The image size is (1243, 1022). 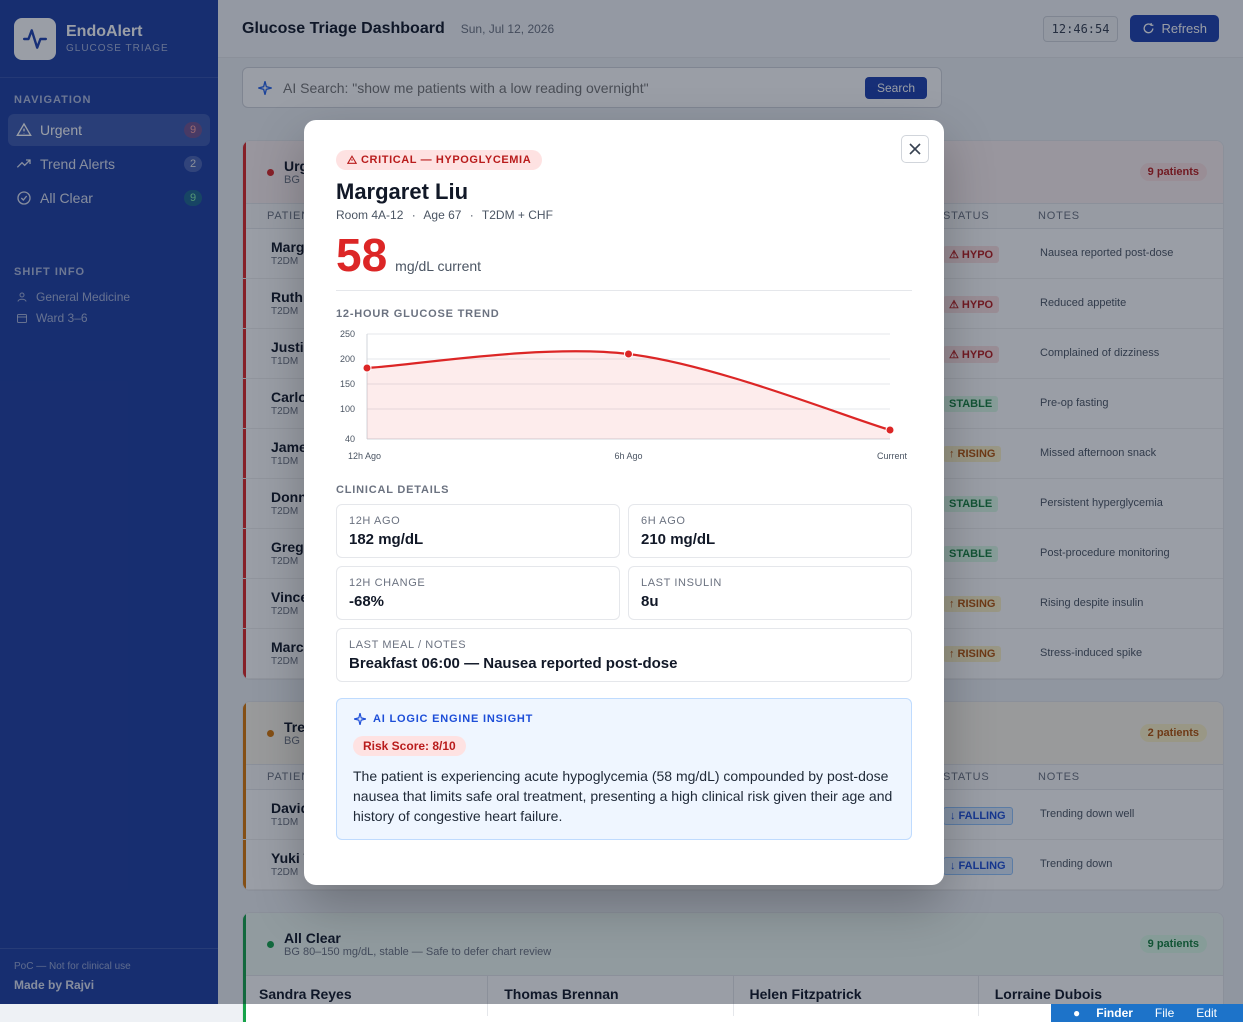 I want to click on ai-insight-title: AI LOGIC ENGINE INSIGHT, so click(x=453, y=719).